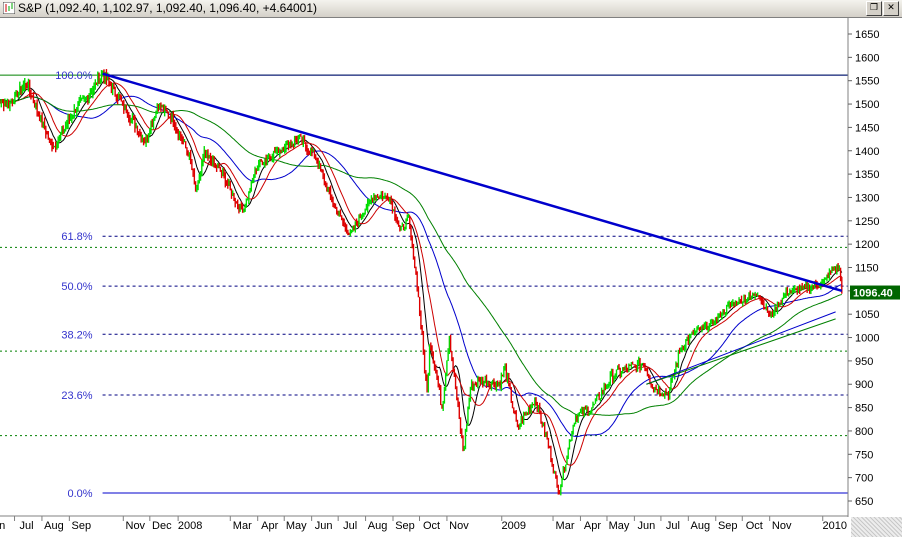 The image size is (902, 537). I want to click on price-tick-label: 950, so click(864, 362).